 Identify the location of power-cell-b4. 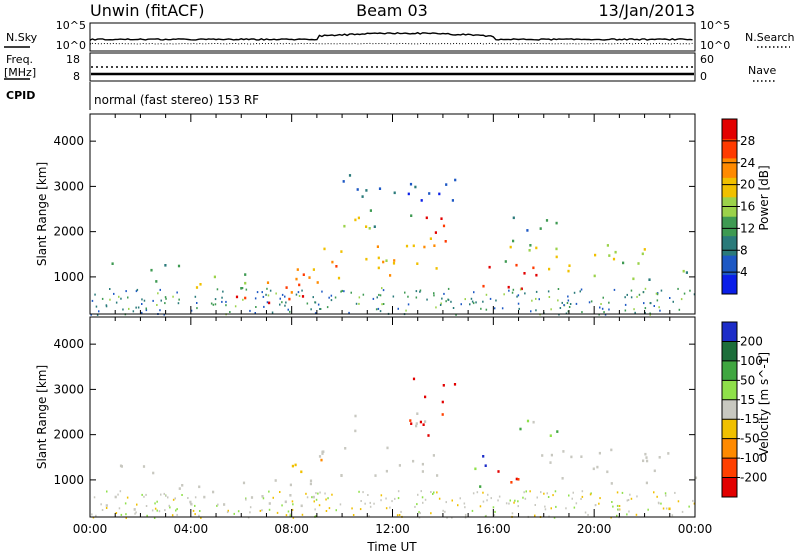
(286, 287).